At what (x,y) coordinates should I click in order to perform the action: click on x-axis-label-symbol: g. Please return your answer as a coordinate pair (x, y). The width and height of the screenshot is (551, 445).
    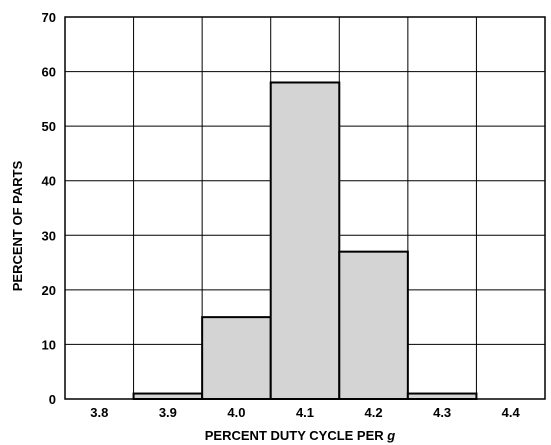
    Looking at the image, I should click on (390, 435).